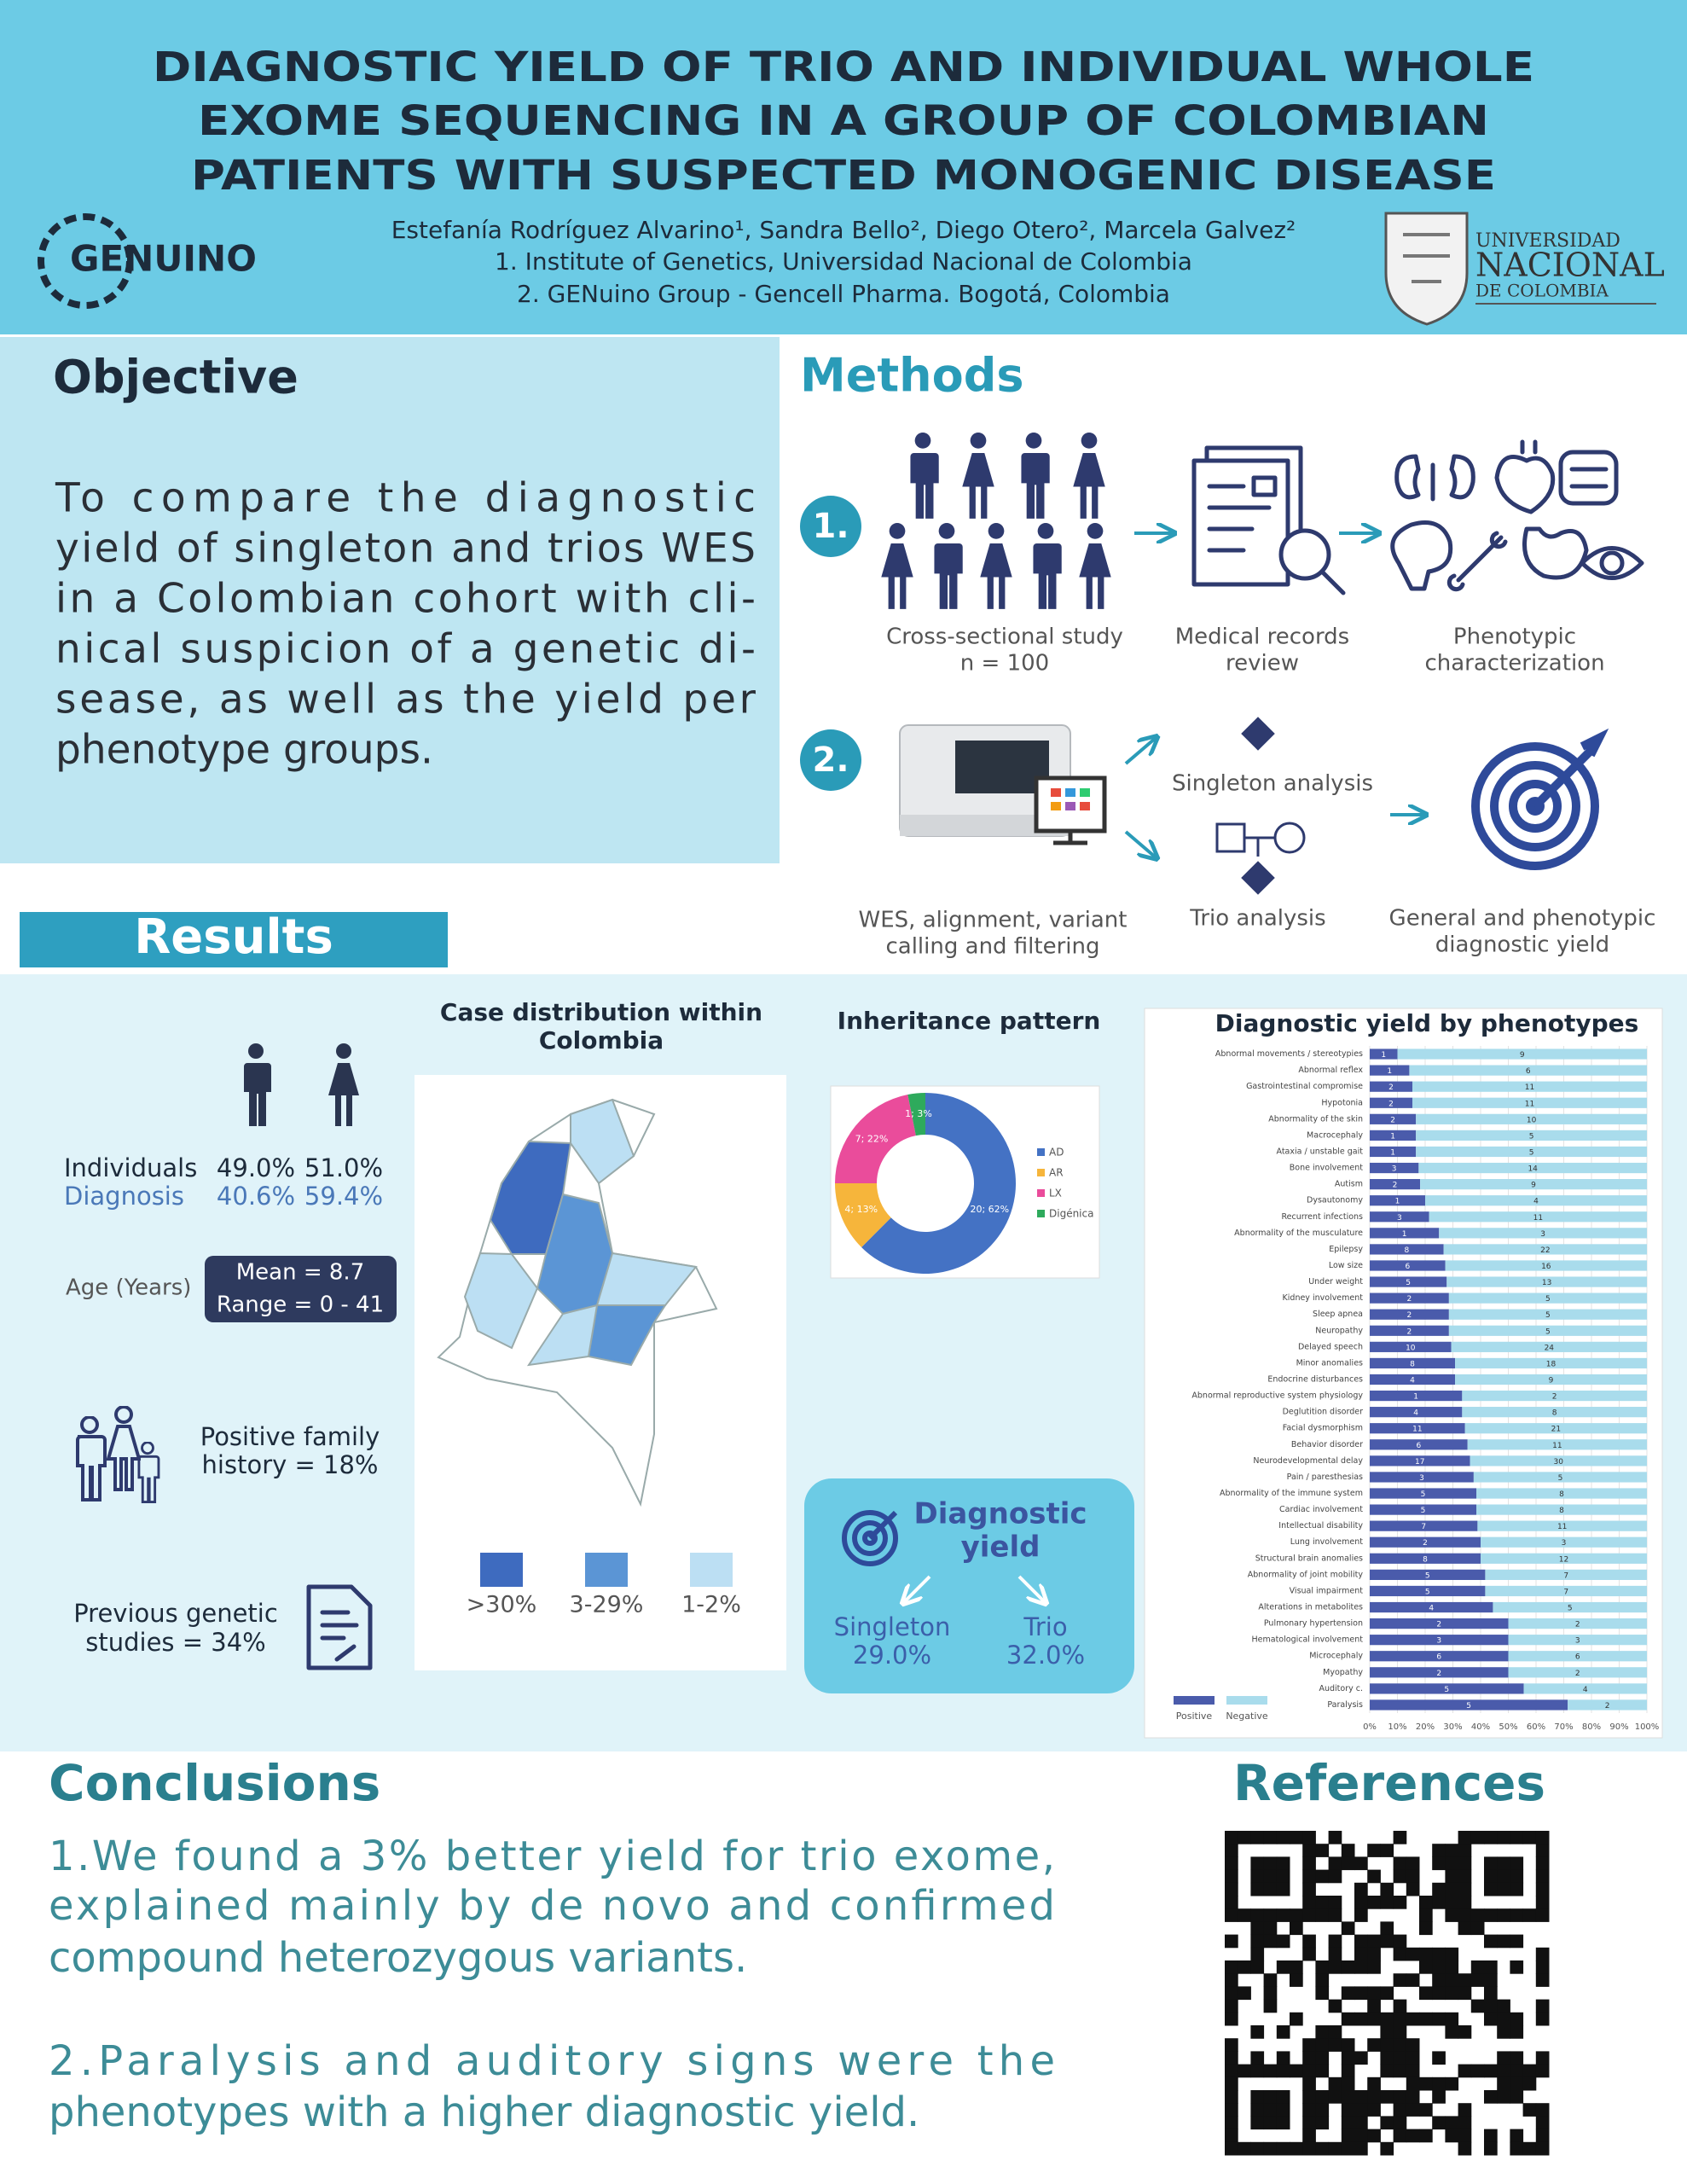 The width and height of the screenshot is (1687, 2184). What do you see at coordinates (1411, 1348) in the screenshot?
I see `bar-value-label: 10` at bounding box center [1411, 1348].